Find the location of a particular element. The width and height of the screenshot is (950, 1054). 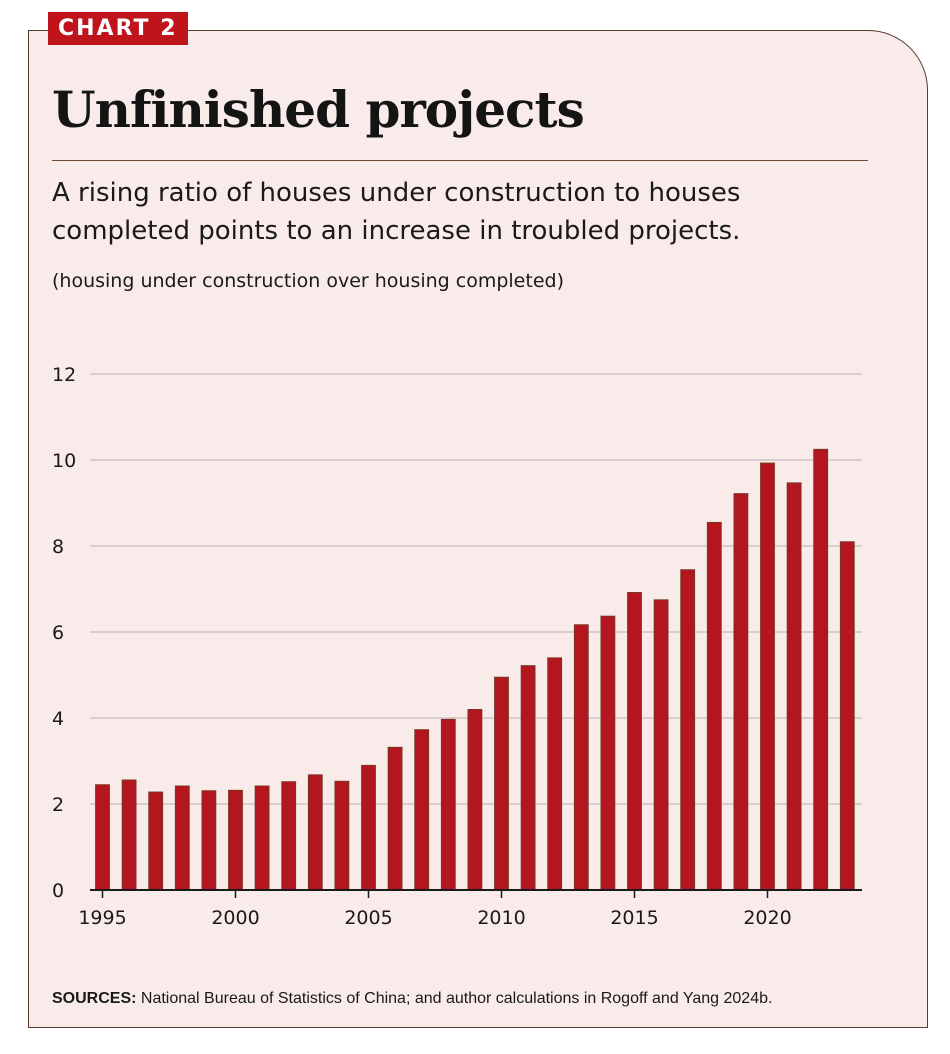

y-tick-label: 0 is located at coordinates (58, 891).